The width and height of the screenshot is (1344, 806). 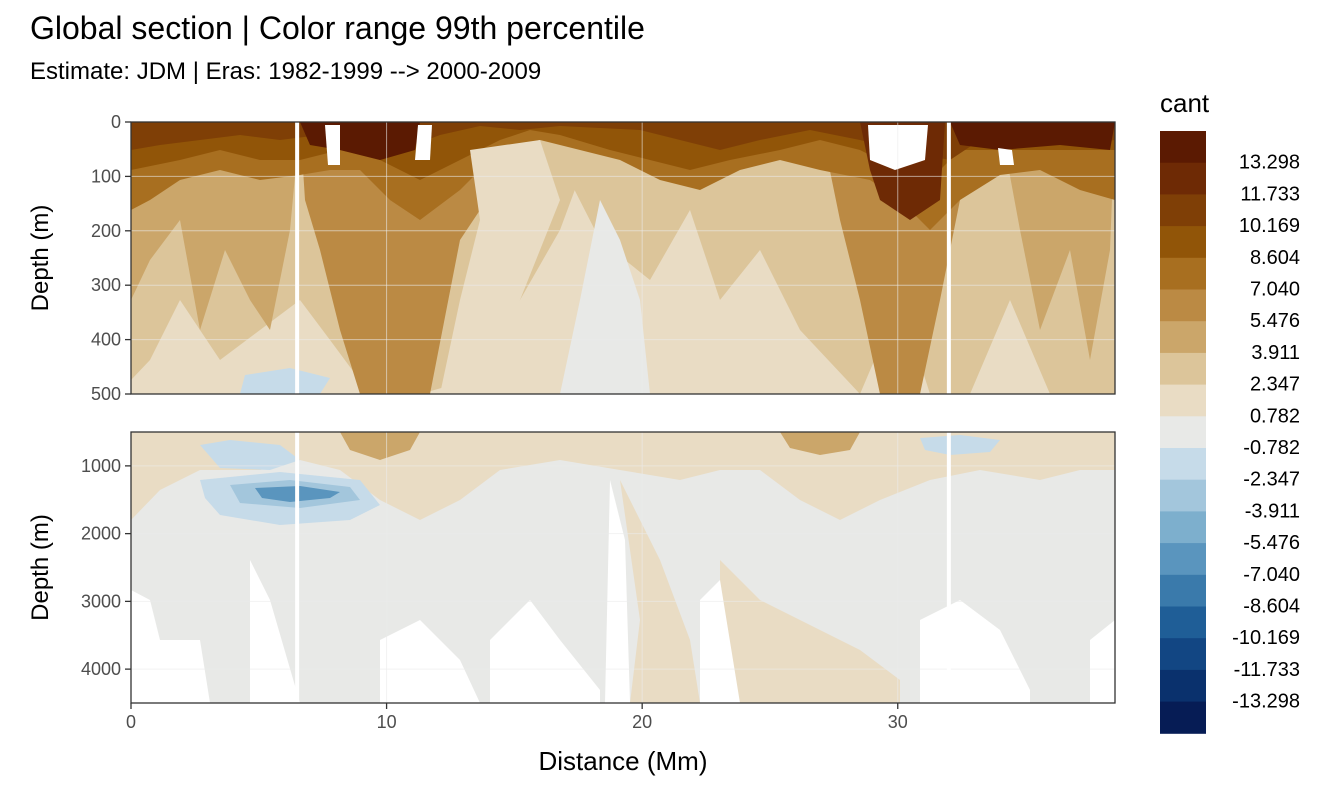 I want to click on y-tick-label: 100, so click(x=106, y=176).